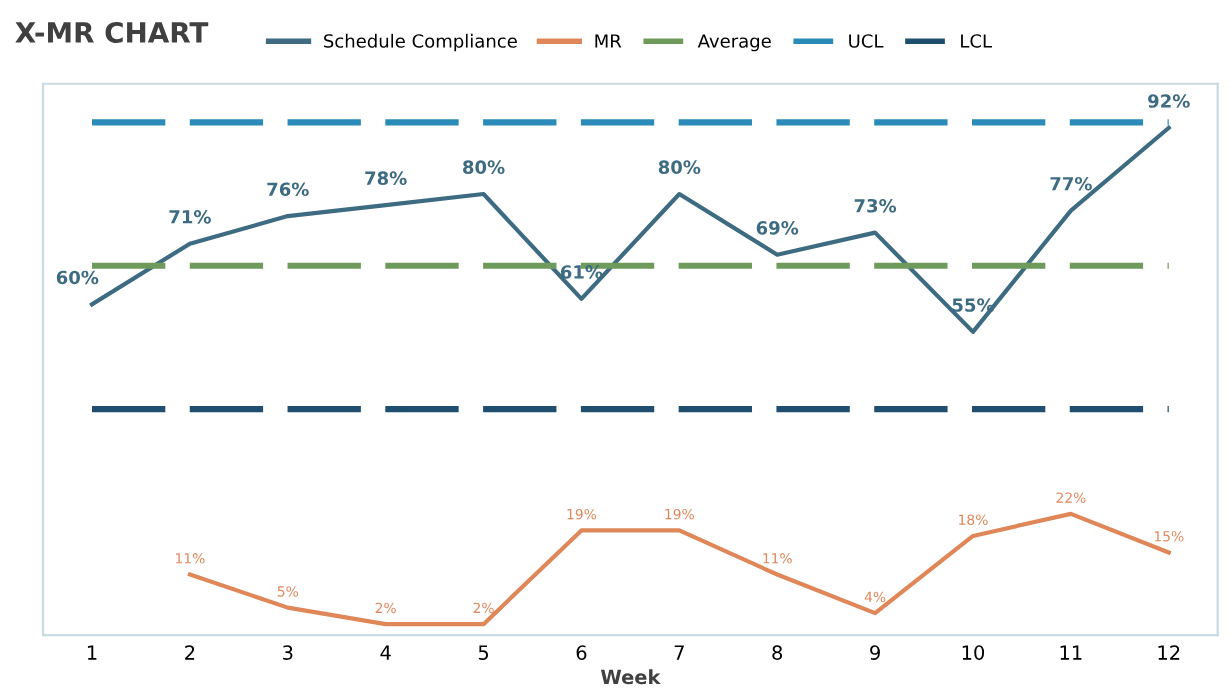 Image resolution: width=1230 pixels, height=698 pixels. What do you see at coordinates (1071, 183) in the screenshot?
I see `data-label: 77%` at bounding box center [1071, 183].